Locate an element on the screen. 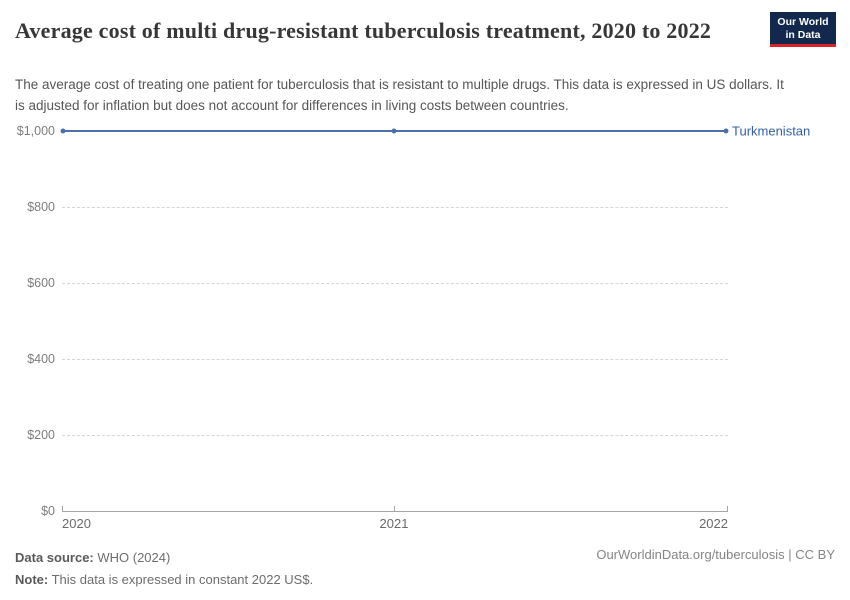 This screenshot has height=600, width=850. x-axis-tick-2020 is located at coordinates (62, 508).